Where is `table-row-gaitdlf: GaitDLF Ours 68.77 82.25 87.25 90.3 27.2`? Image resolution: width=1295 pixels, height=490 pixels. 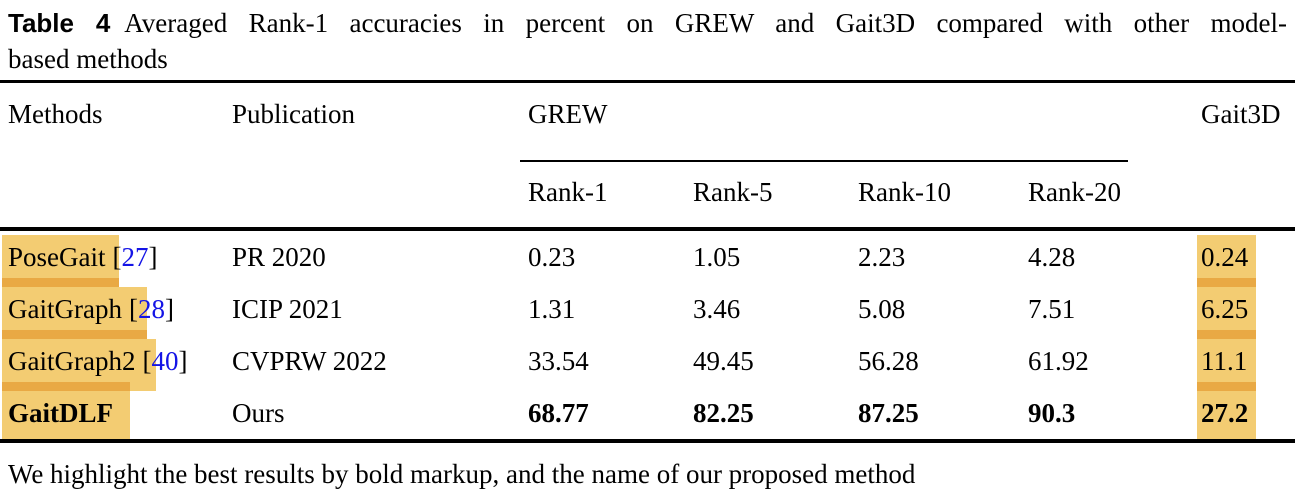 table-row-gaitdlf: GaitDLF Ours 68.77 82.25 87.25 90.3 27.2 is located at coordinates (647, 415).